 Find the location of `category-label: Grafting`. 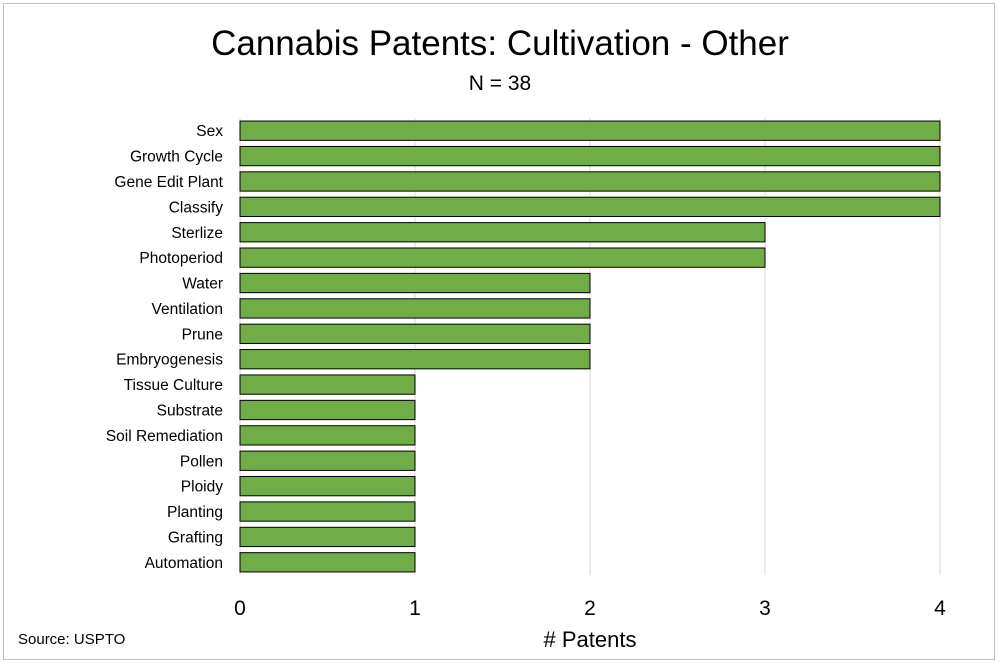

category-label: Grafting is located at coordinates (195, 537).